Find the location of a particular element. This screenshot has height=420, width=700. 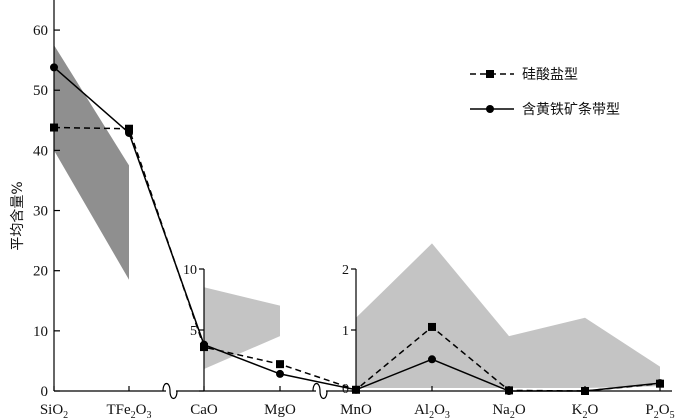

x-tick-label: CaO is located at coordinates (204, 410).